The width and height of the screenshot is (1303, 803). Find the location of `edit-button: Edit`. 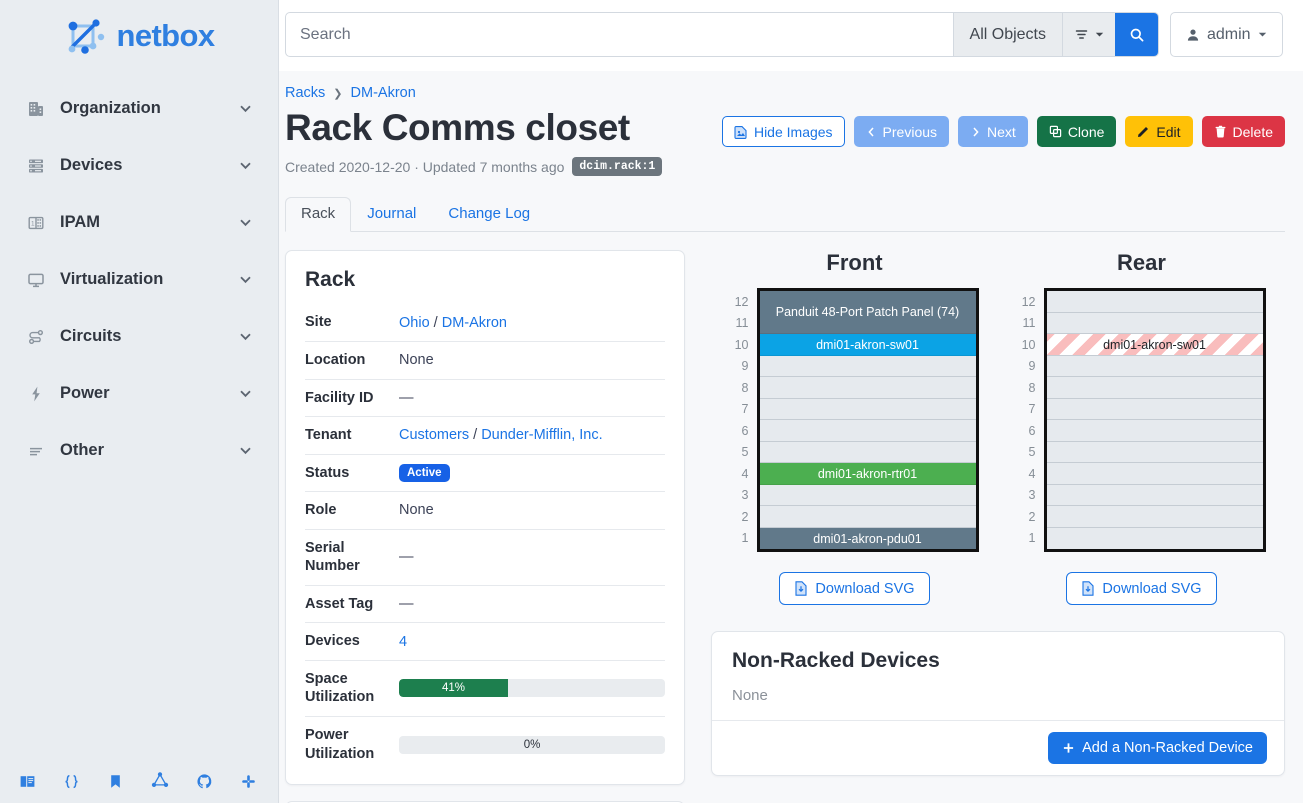

edit-button: Edit is located at coordinates (1159, 131).